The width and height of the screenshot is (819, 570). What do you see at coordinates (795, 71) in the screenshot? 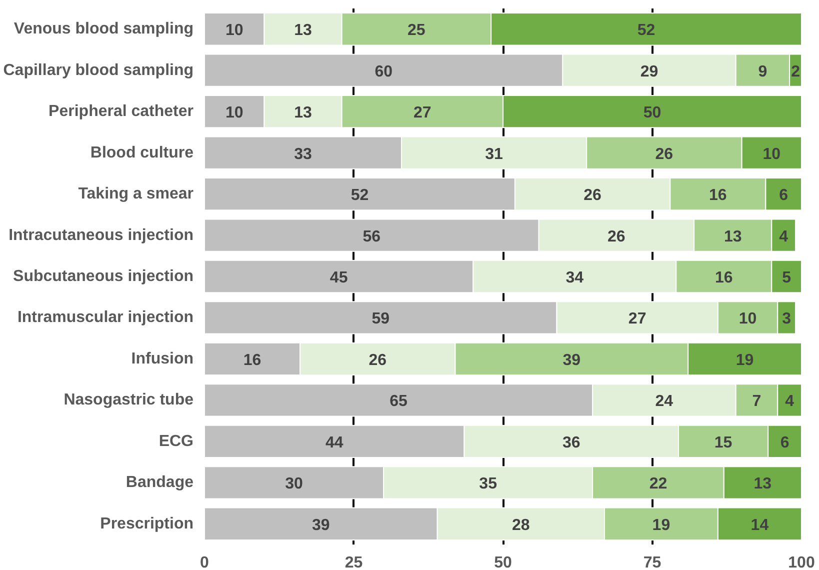
I see `data-label: 2` at bounding box center [795, 71].